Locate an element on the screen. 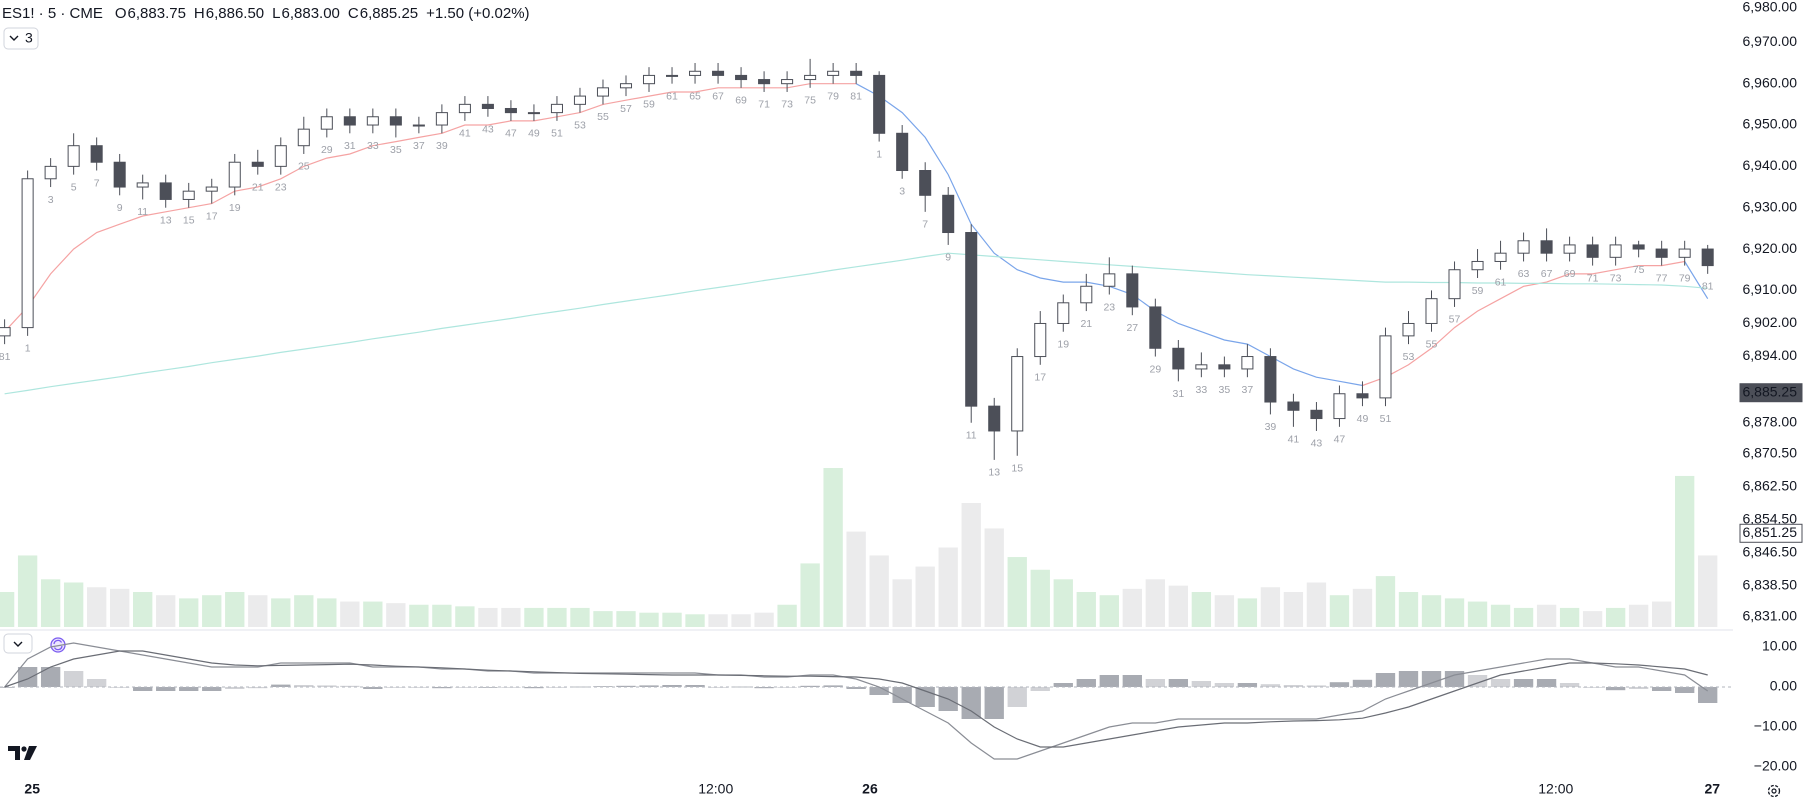 This screenshot has width=1805, height=801. indicator-toggle: 3 is located at coordinates (21, 38).